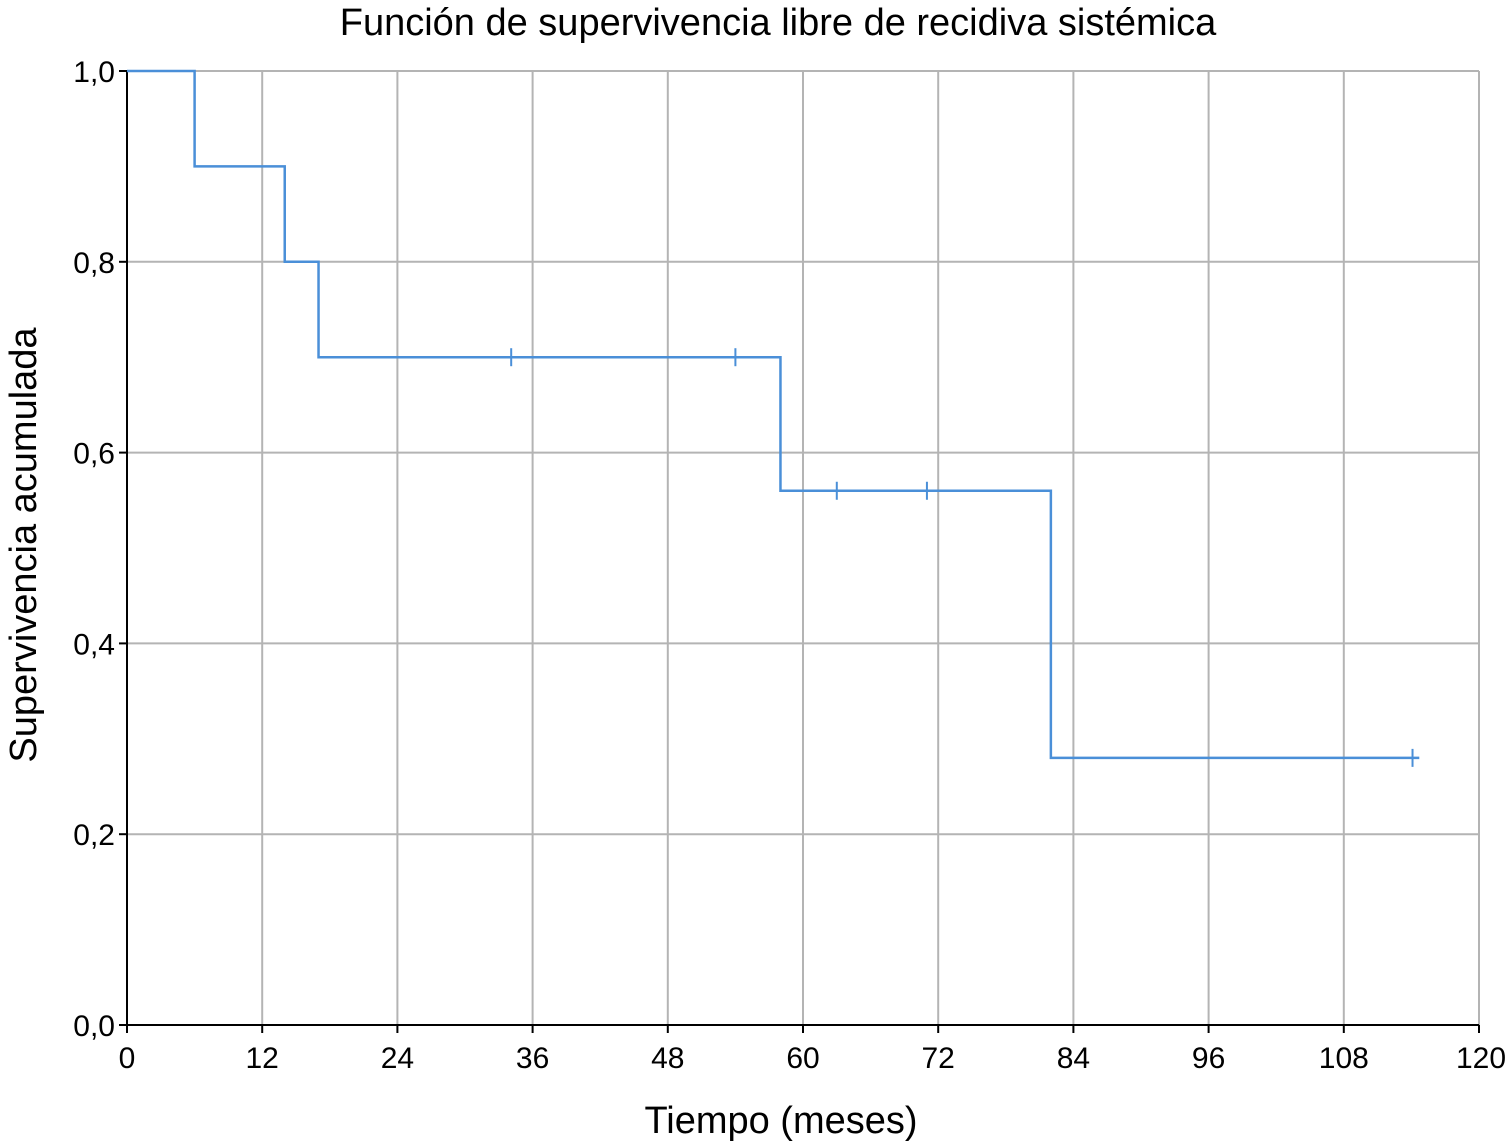 This screenshot has height=1143, width=1512. What do you see at coordinates (938, 1058) in the screenshot?
I see `x-tick-label: 72` at bounding box center [938, 1058].